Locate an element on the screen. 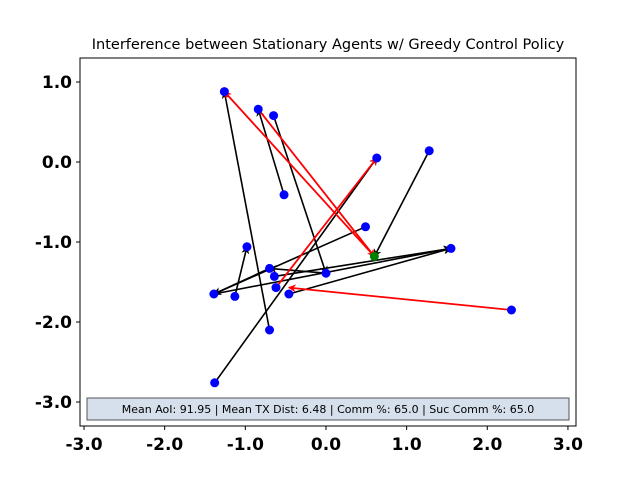  x-tick-label: 0.0 is located at coordinates (326, 445).